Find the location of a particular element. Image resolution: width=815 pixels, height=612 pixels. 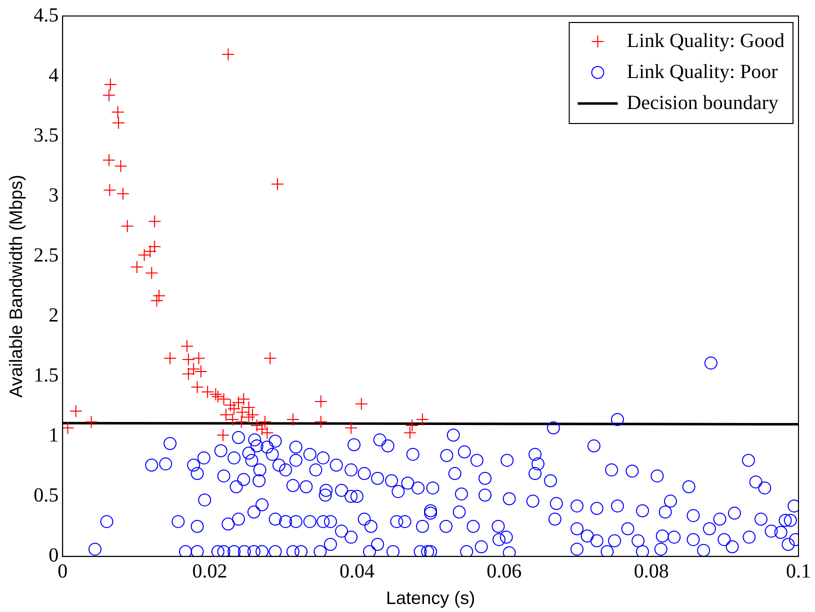

y-tick-label: 2 is located at coordinates (53, 315).